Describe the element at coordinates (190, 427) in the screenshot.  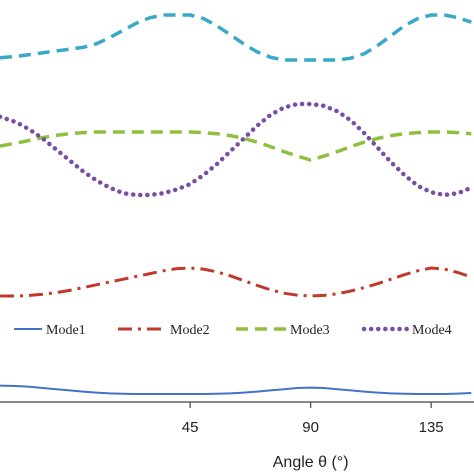
I see `x-tick-label-45: 45` at that location.